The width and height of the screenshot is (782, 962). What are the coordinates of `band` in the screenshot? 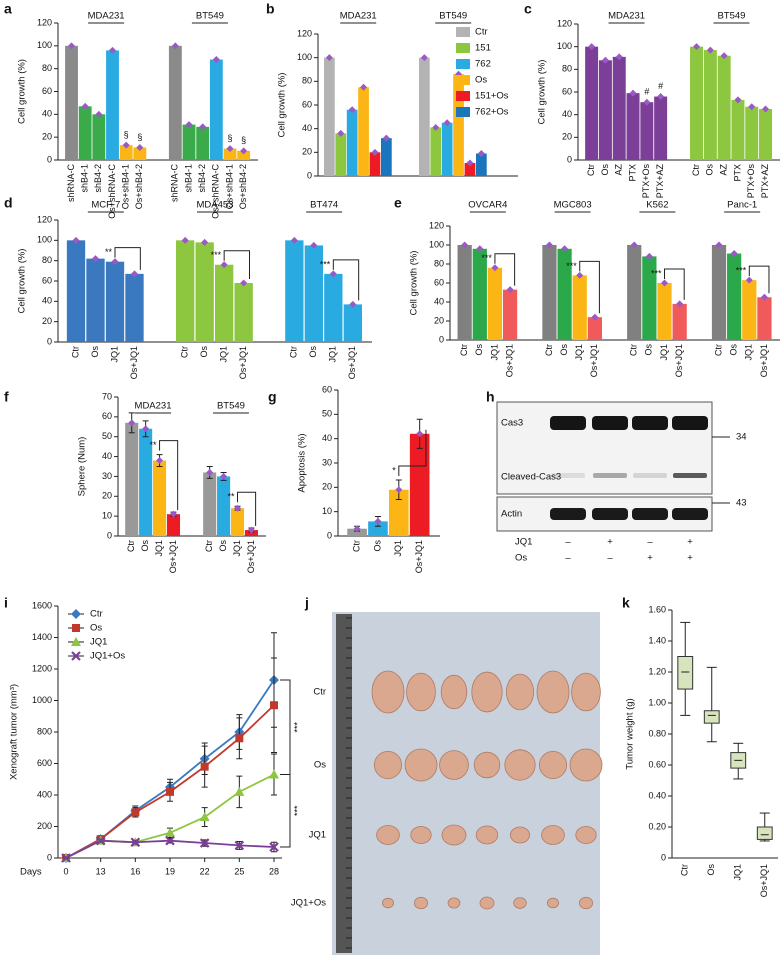 It's located at (568, 423).